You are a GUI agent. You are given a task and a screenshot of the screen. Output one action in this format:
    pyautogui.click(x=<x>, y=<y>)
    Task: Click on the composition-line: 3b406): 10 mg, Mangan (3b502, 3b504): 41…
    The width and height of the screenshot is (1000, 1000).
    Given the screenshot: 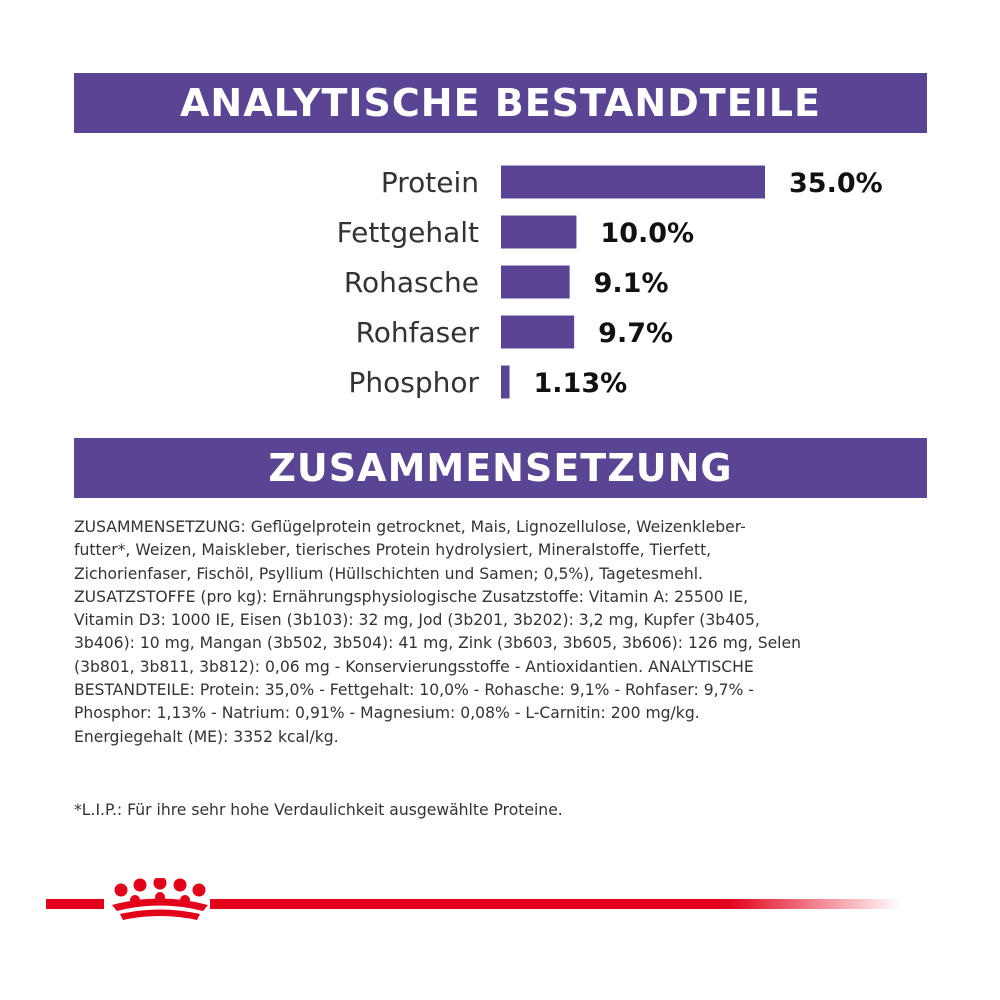 What is the action you would take?
    pyautogui.click(x=437, y=643)
    